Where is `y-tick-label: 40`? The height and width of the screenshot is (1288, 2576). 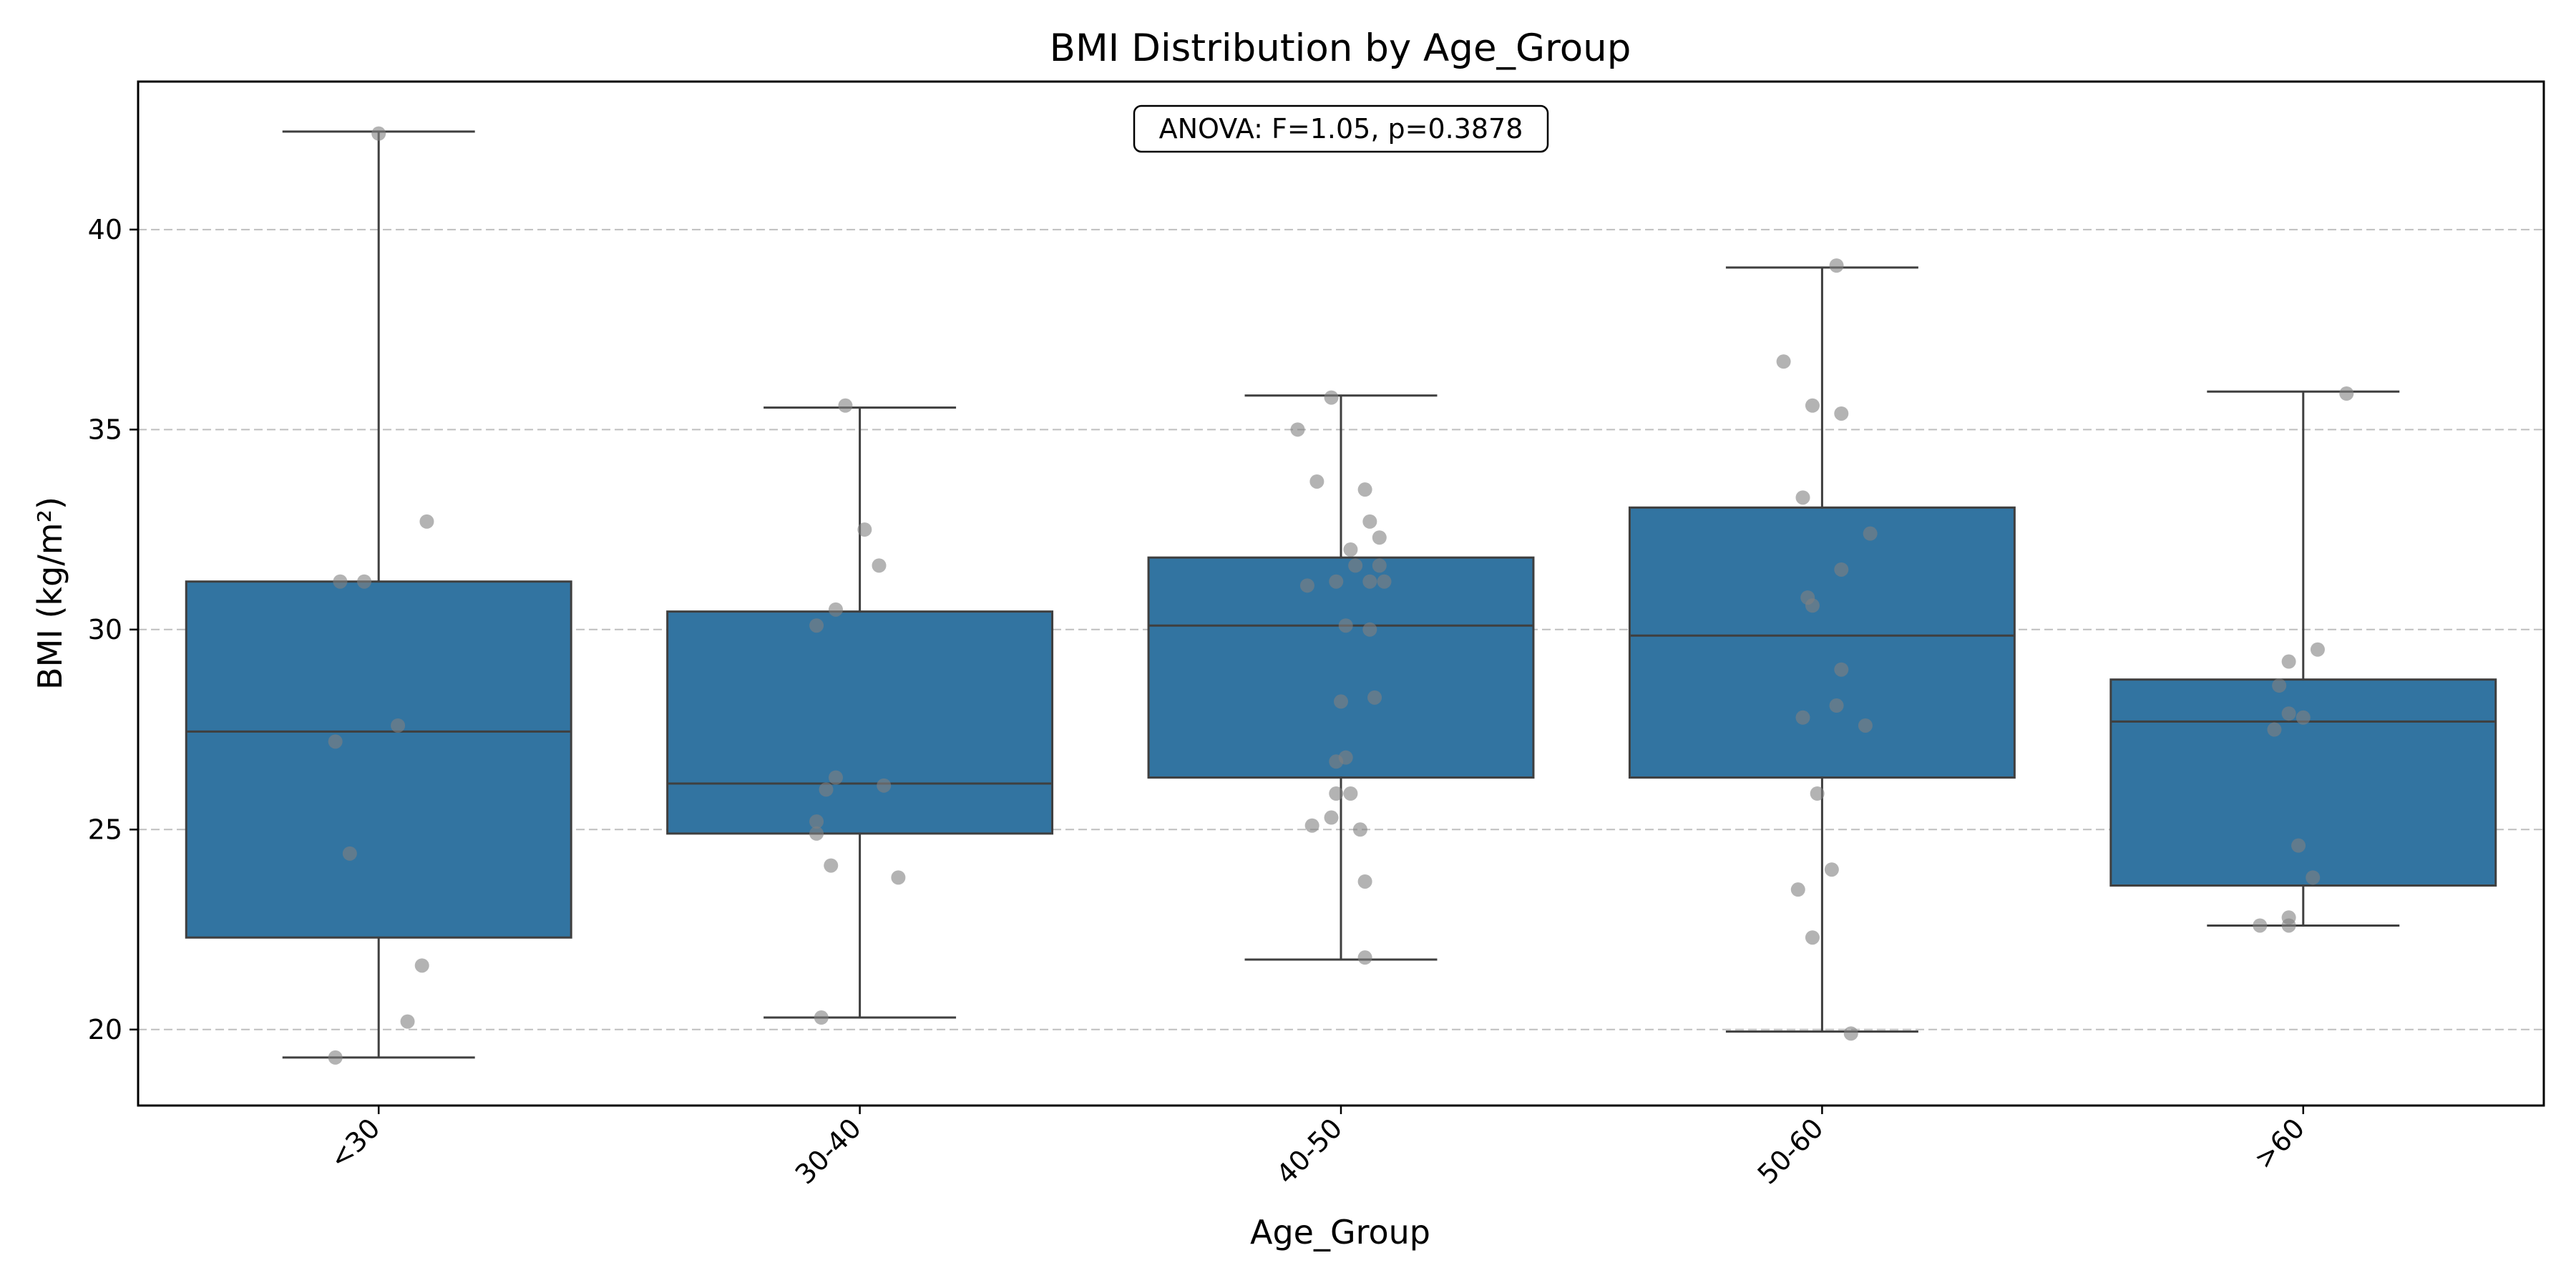 y-tick-label: 40 is located at coordinates (105, 229).